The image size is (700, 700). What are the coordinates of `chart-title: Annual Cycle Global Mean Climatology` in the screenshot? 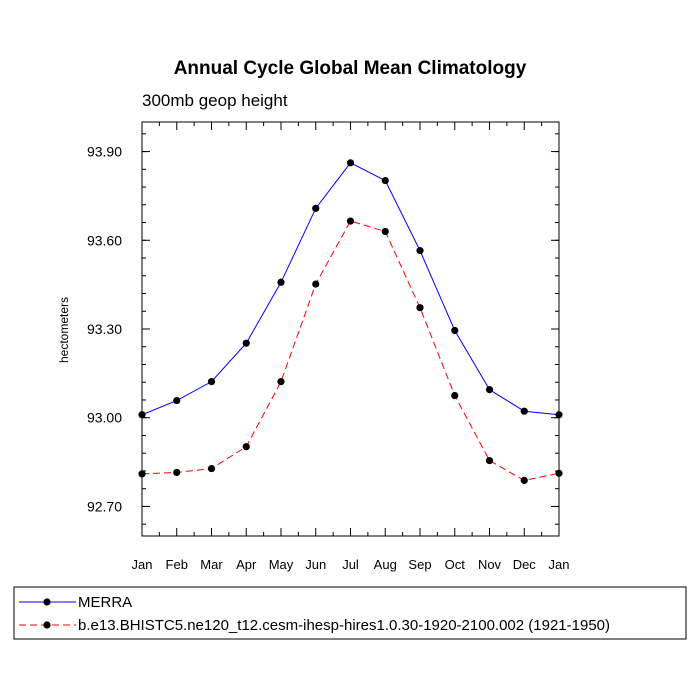 It's located at (350, 68).